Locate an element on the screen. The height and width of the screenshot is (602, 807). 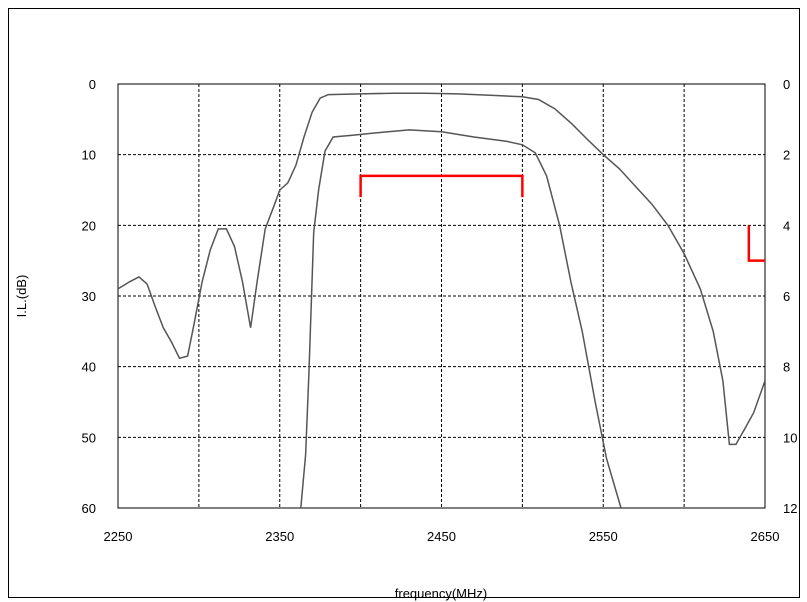
y-right-ticks: 0 2 4 6 8 10 12 is located at coordinates (790, 296).